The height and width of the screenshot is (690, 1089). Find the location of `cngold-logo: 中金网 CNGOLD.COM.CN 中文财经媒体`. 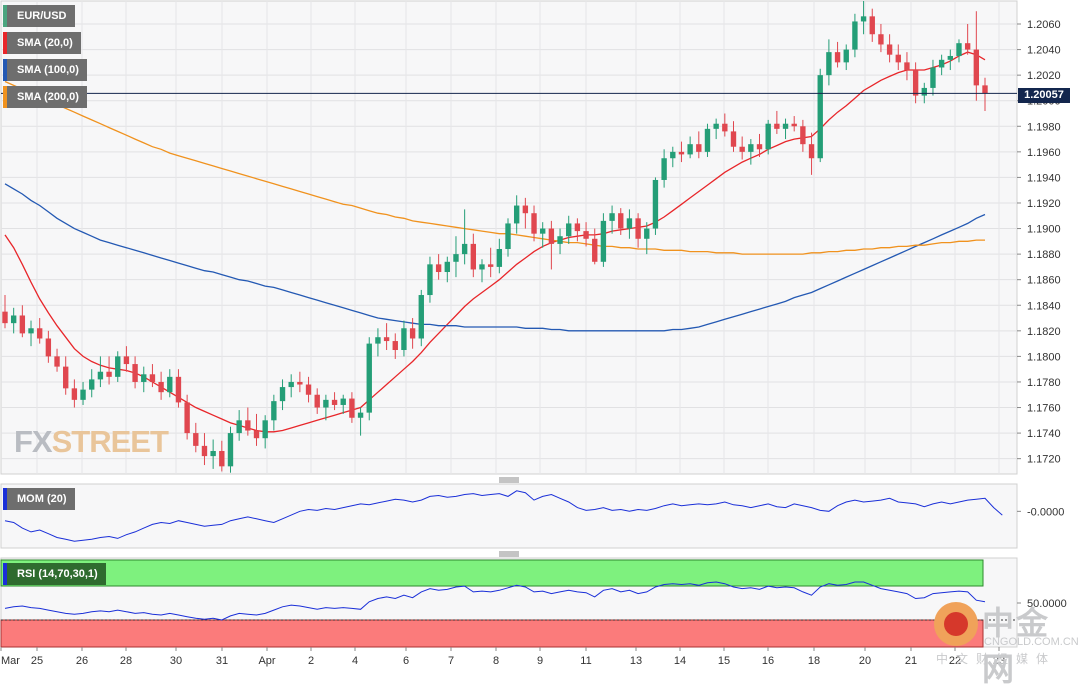

cngold-logo: 中金网 CNGOLD.COM.CN 中文财经媒体 is located at coordinates (1004, 643).